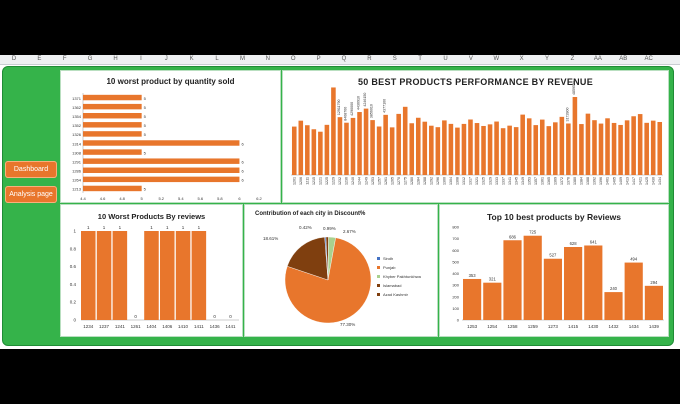 This screenshot has height=404, width=680. What do you see at coordinates (399, 181) in the screenshot?
I see `tick-label-x: 1270` at bounding box center [399, 181].